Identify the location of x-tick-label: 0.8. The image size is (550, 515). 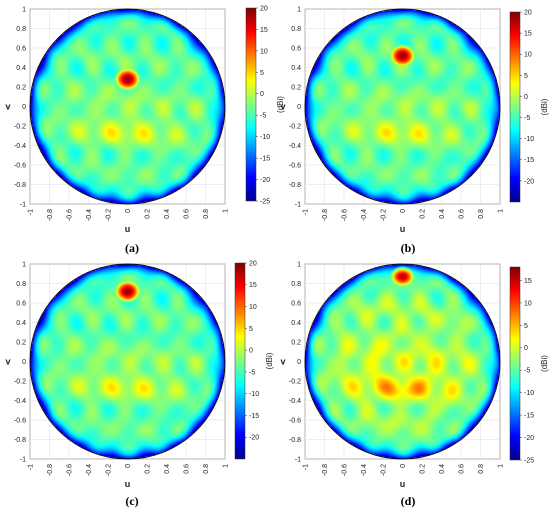
(481, 469).